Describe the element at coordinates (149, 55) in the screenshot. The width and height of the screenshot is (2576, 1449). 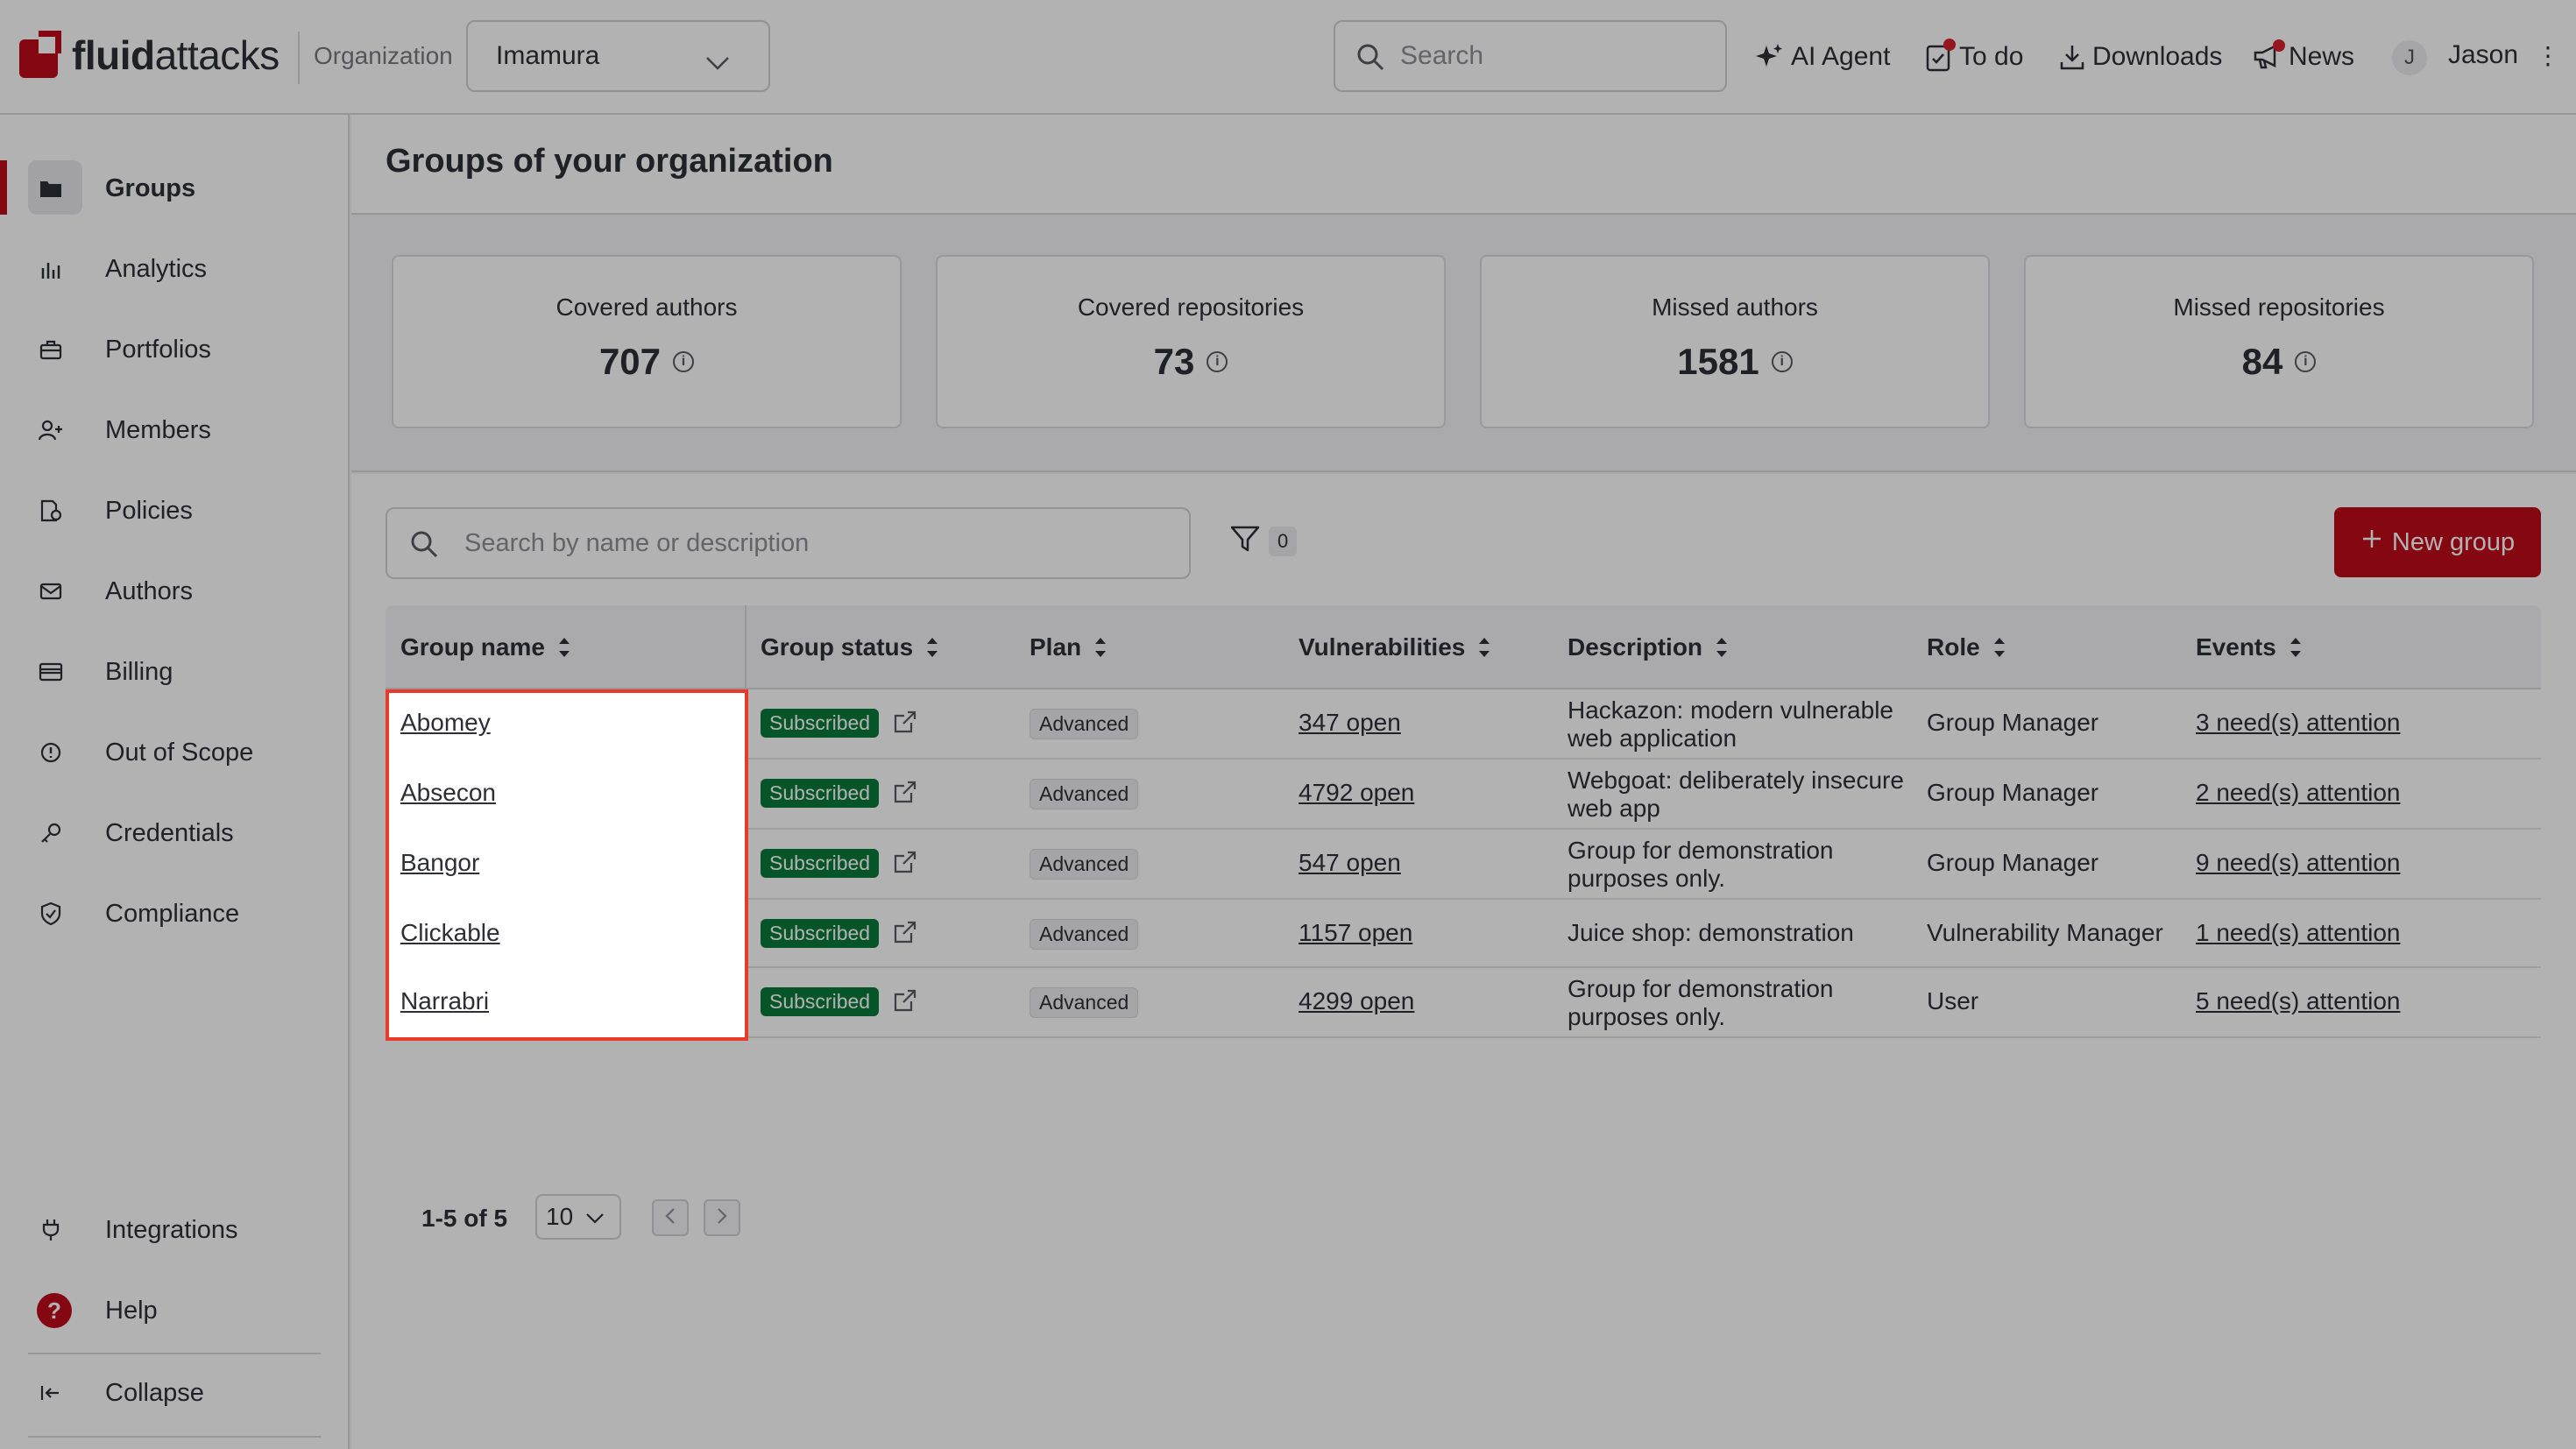
I see `fluidattacks-logo: fluidattacks` at that location.